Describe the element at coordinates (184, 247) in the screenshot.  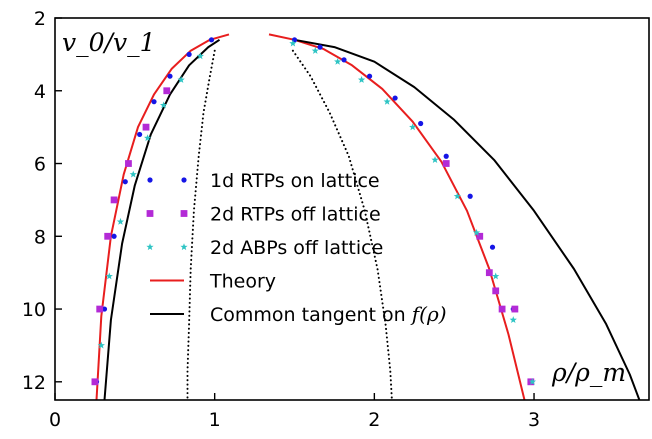
I see `legend-marker-2d-abps-off-lattice-b` at that location.